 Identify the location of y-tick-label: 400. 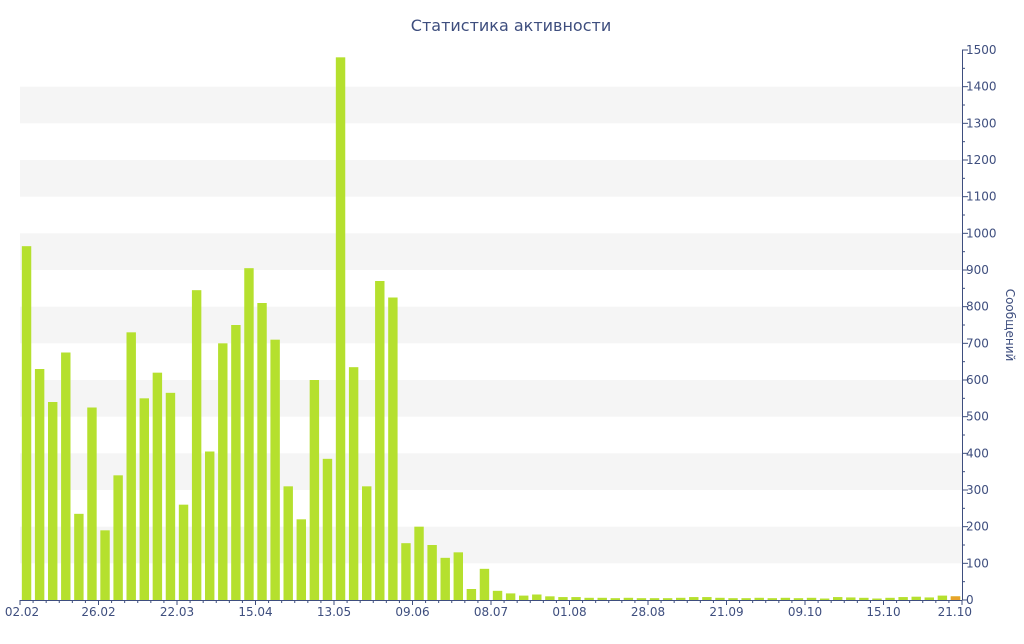
(977, 453).